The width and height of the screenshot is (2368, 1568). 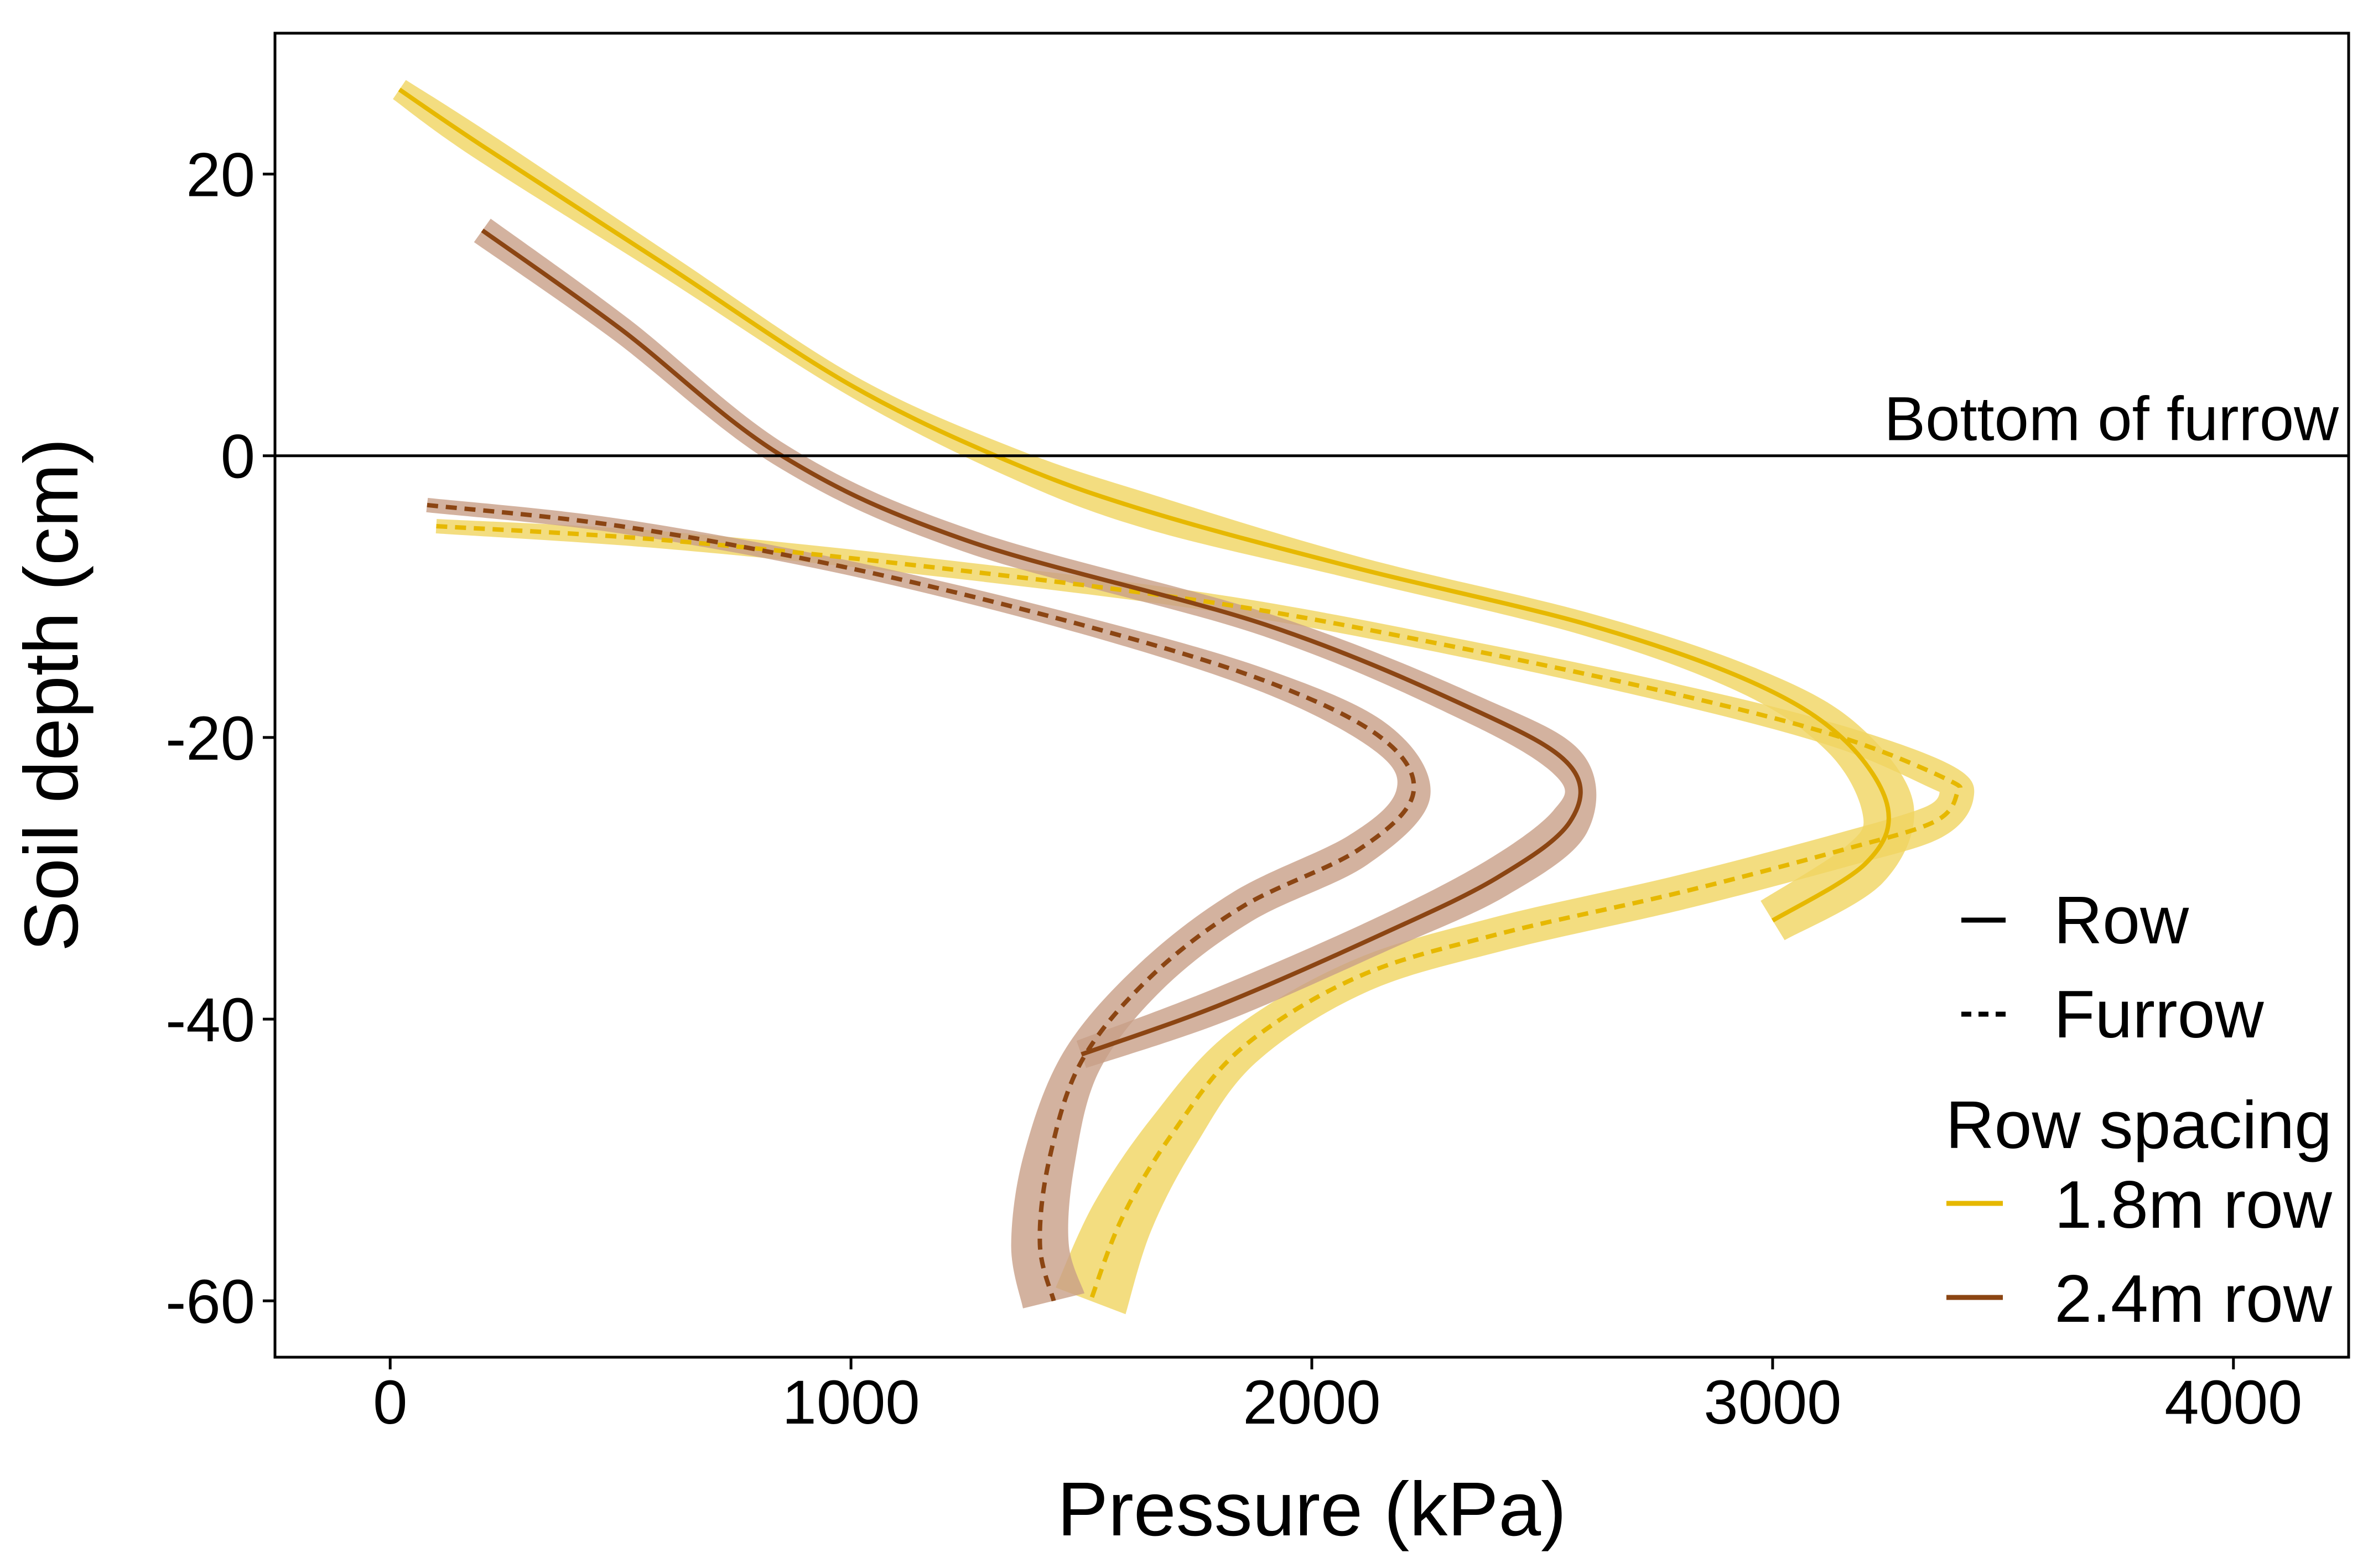 I want to click on y-tick-label: 20, so click(x=220, y=175).